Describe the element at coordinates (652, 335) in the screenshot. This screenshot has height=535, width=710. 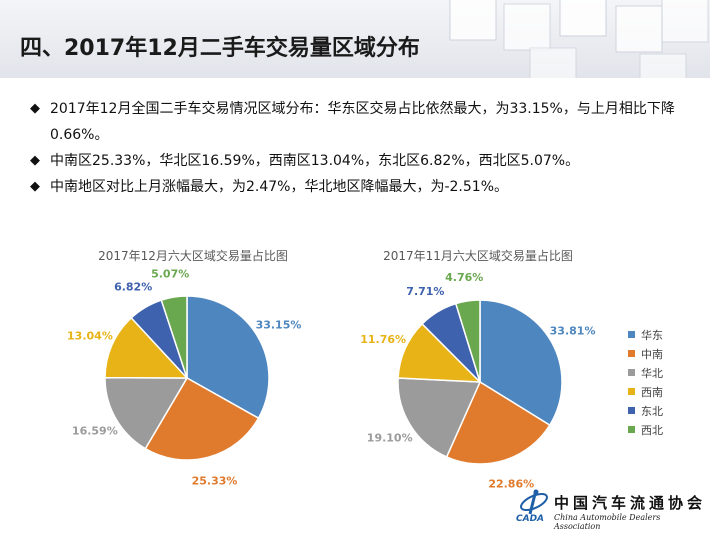
I see `legend-label: 华东` at that location.